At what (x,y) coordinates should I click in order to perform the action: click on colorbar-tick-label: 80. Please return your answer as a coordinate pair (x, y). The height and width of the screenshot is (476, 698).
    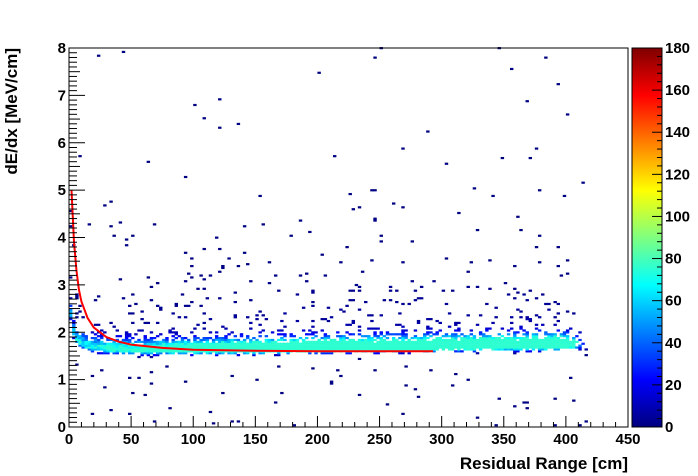
    Looking at the image, I should click on (673, 259).